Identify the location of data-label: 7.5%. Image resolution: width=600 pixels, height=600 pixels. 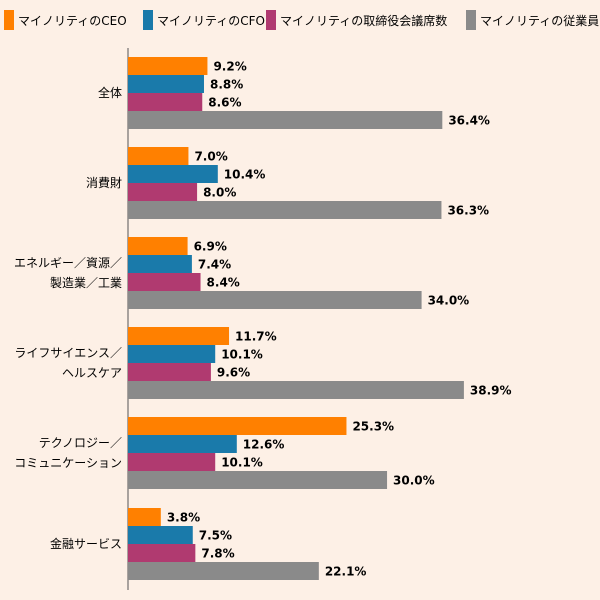
(215, 536).